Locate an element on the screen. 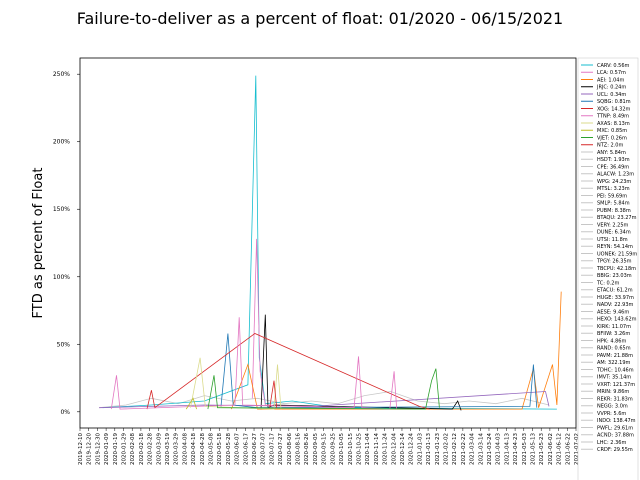 This screenshot has width=640, height=480. x-tick-label: 2021-05-03 is located at coordinates (525, 449).